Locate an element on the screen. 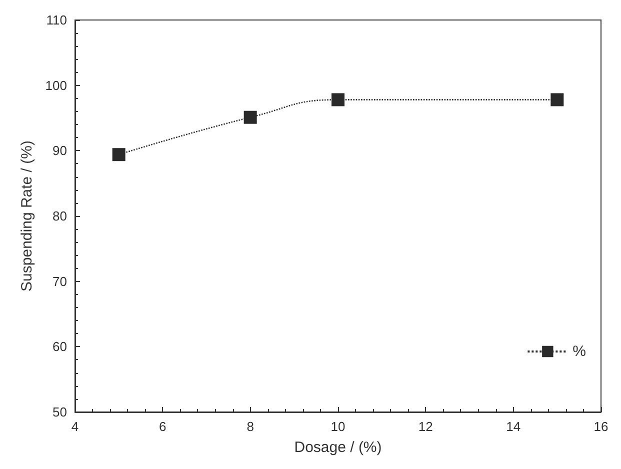 This screenshot has width=621, height=469. y-tick-label: 80 is located at coordinates (59, 216).